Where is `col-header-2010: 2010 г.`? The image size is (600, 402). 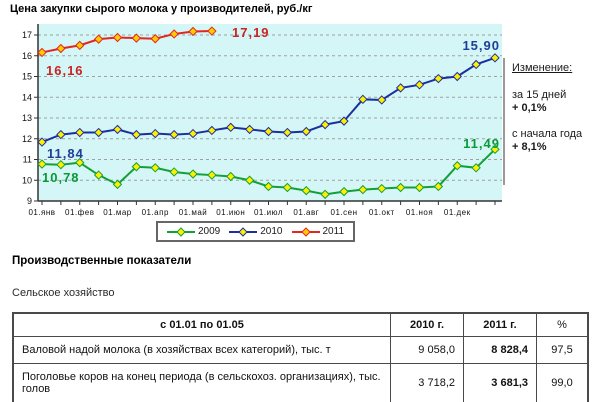 col-header-2010: 2010 г. is located at coordinates (427, 324).